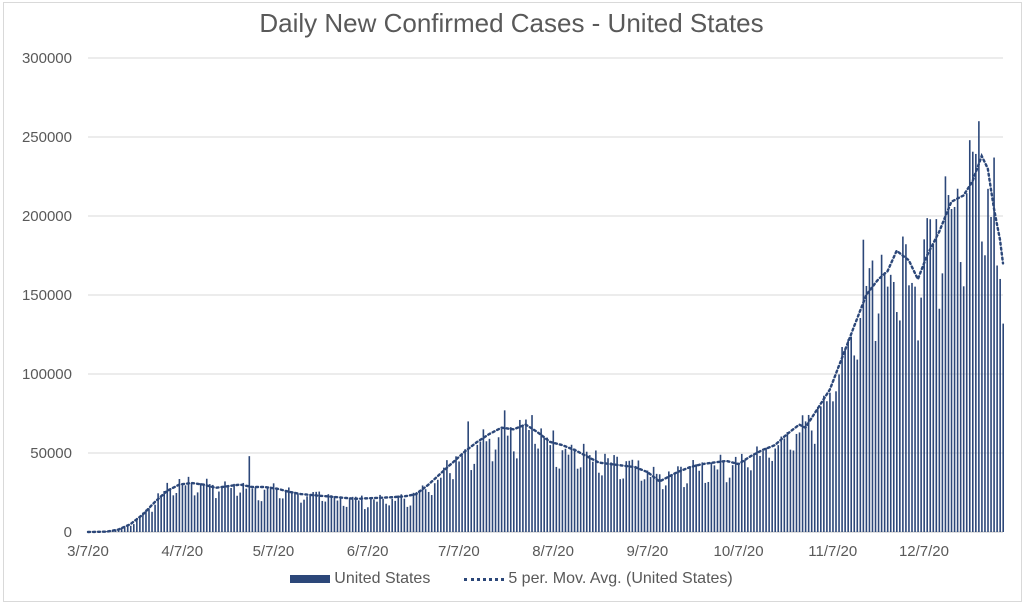 This screenshot has width=1023, height=610. Describe the element at coordinates (310, 579) in the screenshot. I see `legend-bar-swatch` at that location.